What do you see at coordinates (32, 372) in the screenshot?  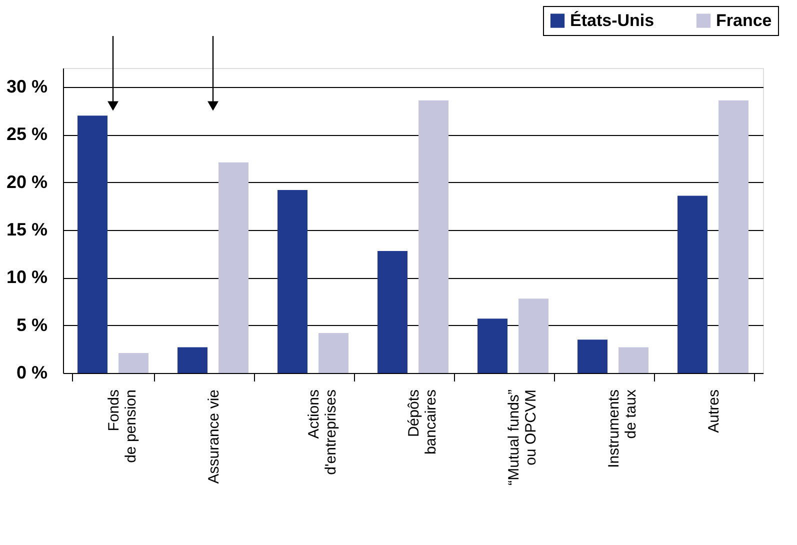 I see `y-tick-label: 0 %` at bounding box center [32, 372].